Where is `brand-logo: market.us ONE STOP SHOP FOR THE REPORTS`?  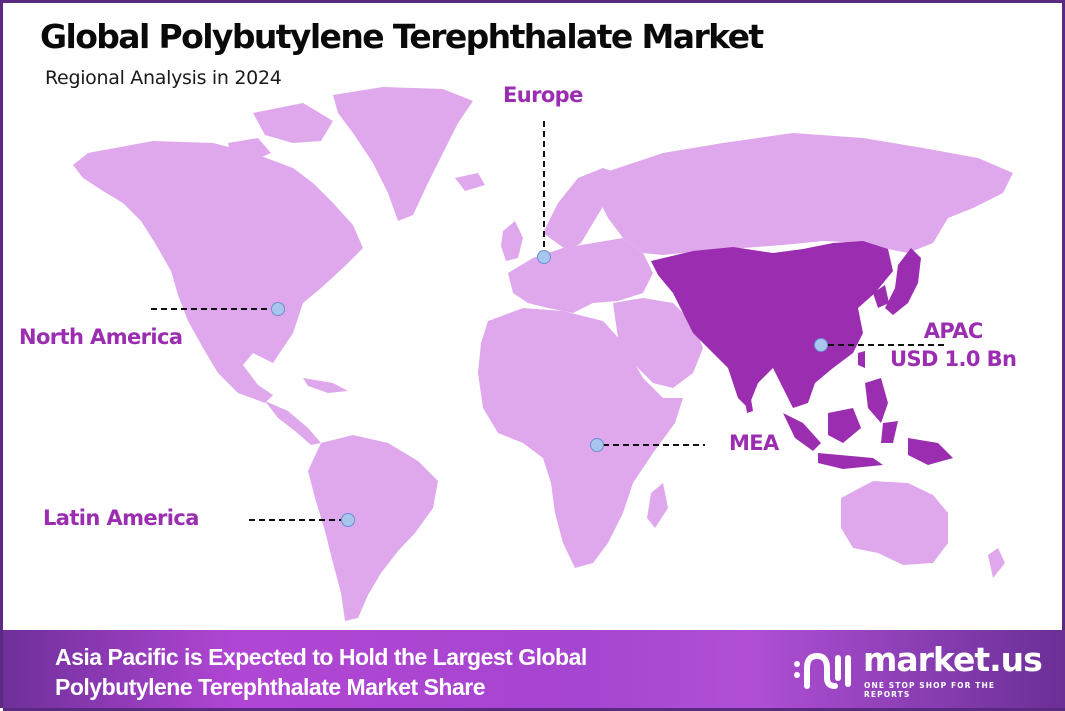
brand-logo: market.us ONE STOP SHOP FOR THE REPORTS is located at coordinates (918, 670).